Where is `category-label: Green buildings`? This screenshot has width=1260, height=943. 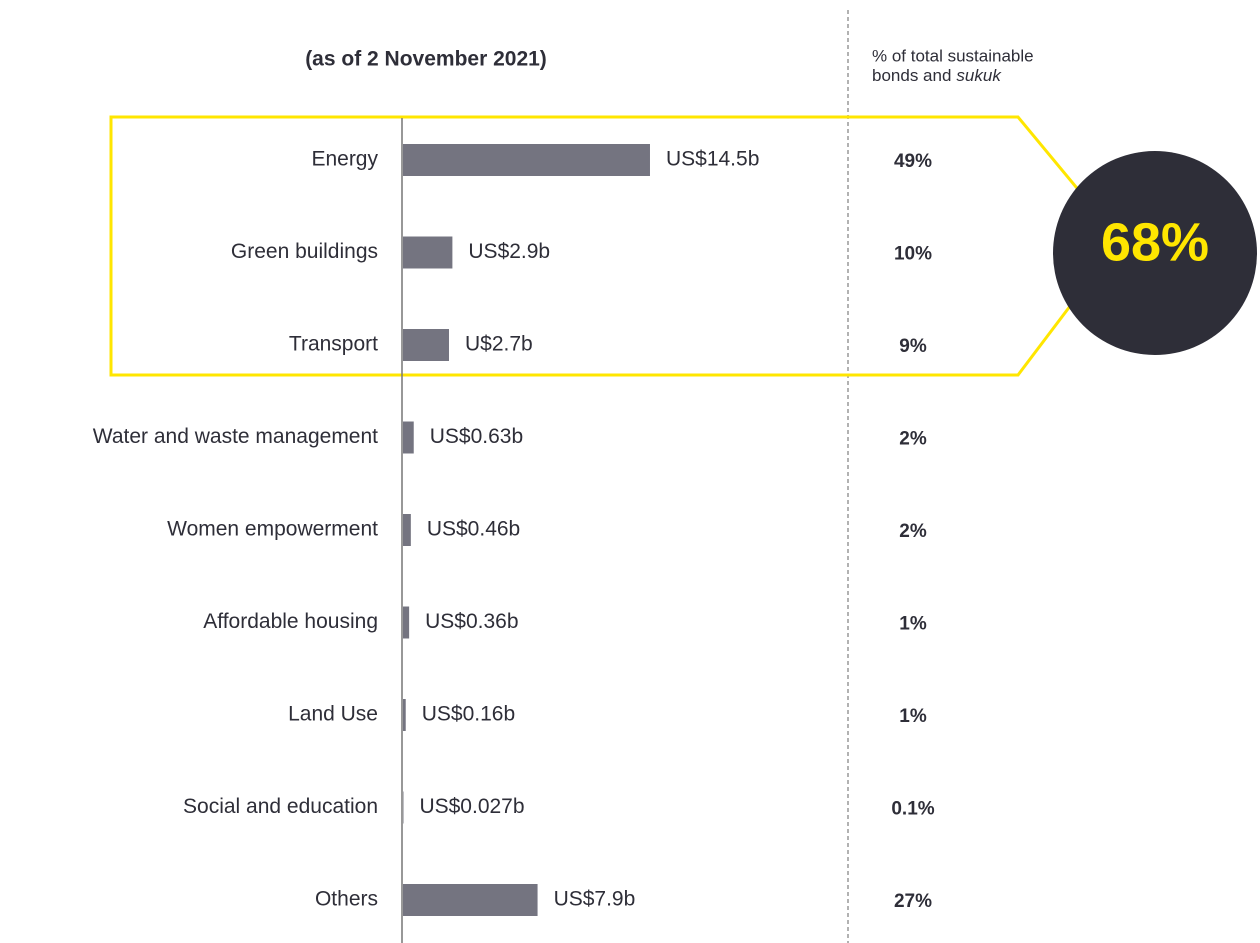
category-label: Green buildings is located at coordinates (304, 251).